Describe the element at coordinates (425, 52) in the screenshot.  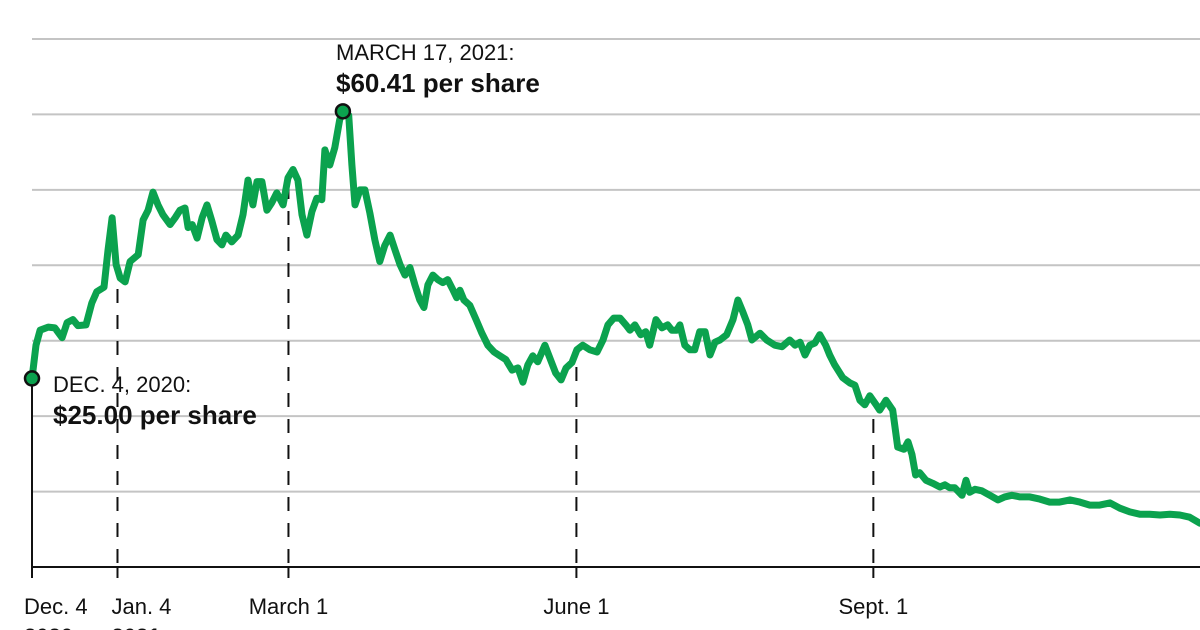
I see `annotation-peak-date: MARCH 17, 2021:` at that location.